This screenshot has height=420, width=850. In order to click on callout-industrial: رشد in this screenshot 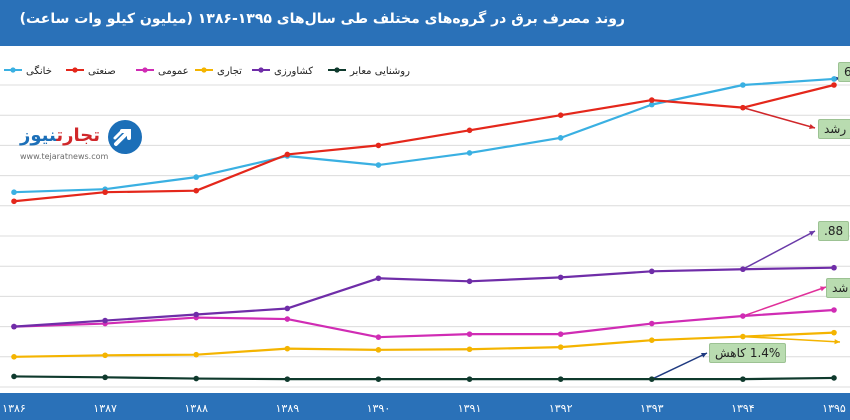, I will do `click(834, 129)`.